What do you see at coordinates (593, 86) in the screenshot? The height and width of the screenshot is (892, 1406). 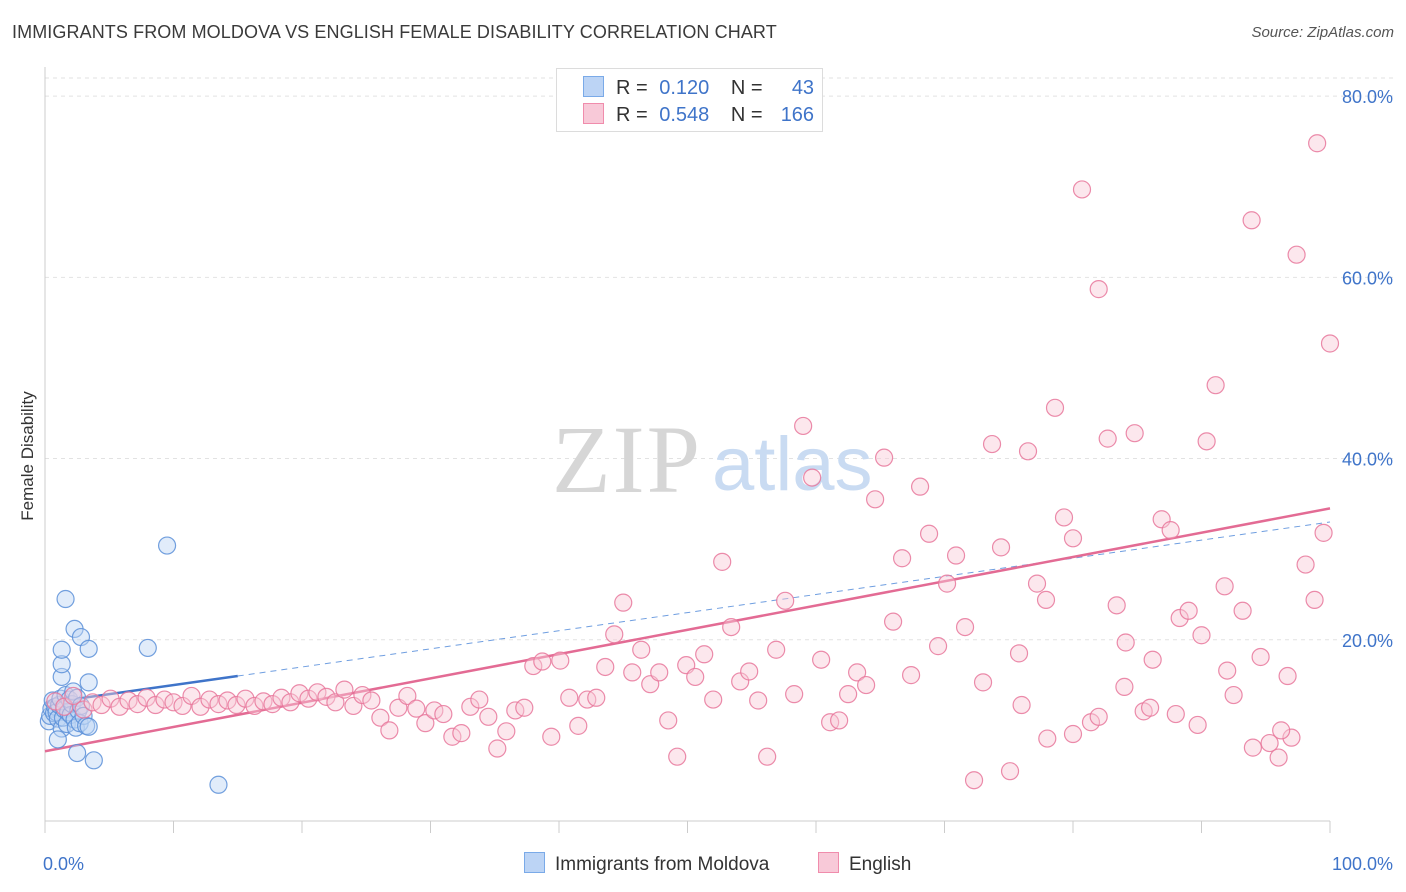 I see `legend-swatch-moldova` at bounding box center [593, 86].